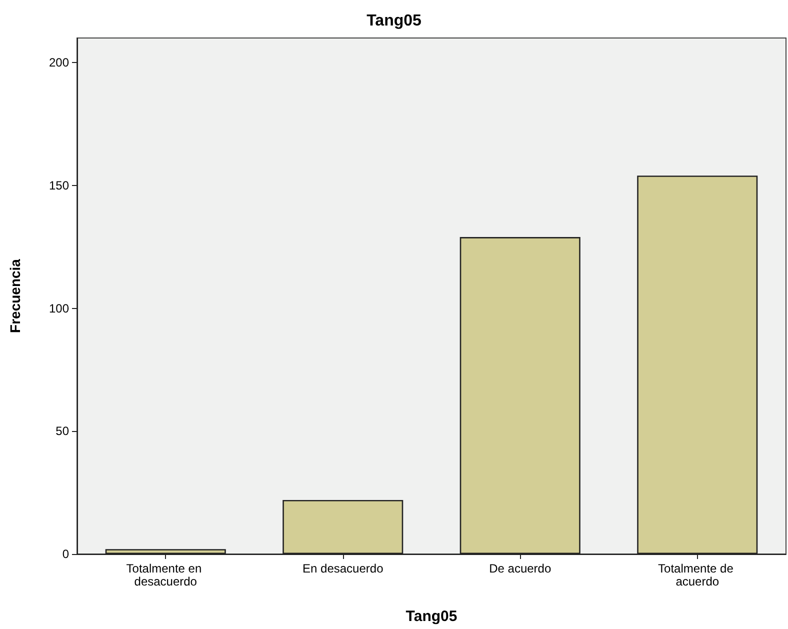 The height and width of the screenshot is (629, 788). I want to click on y-tick-label: 200, so click(59, 63).